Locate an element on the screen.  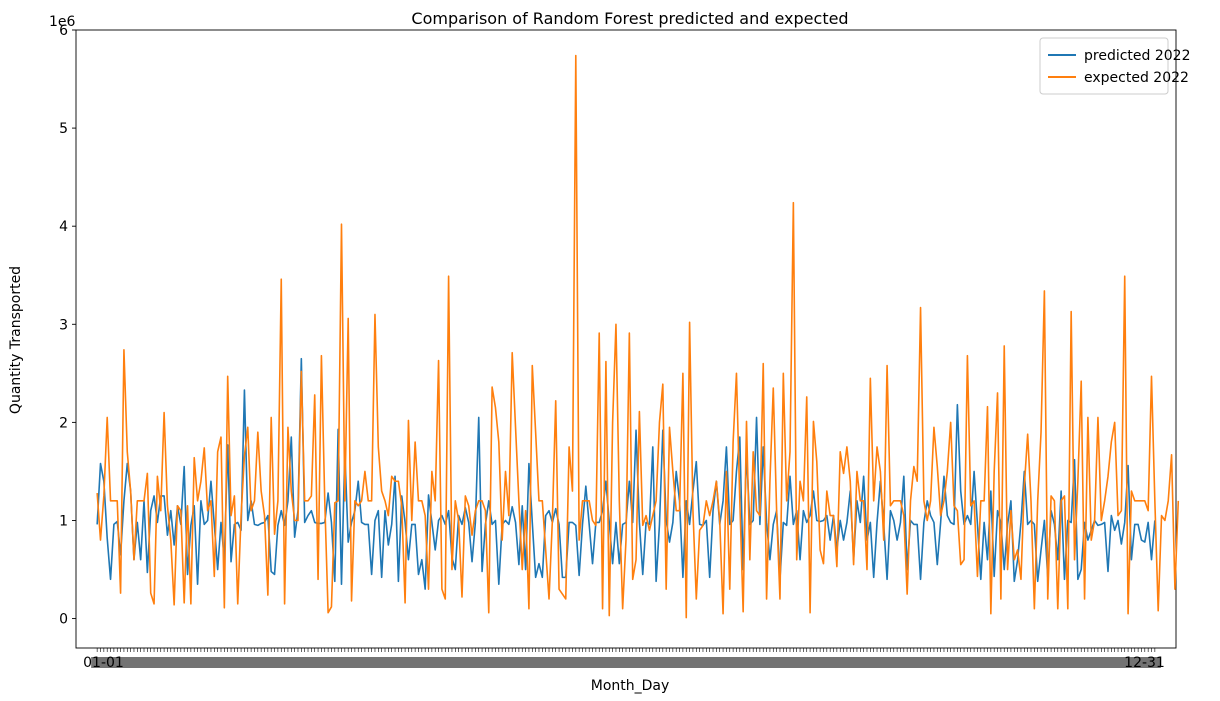
x-tick-label-band is located at coordinates (626, 662).